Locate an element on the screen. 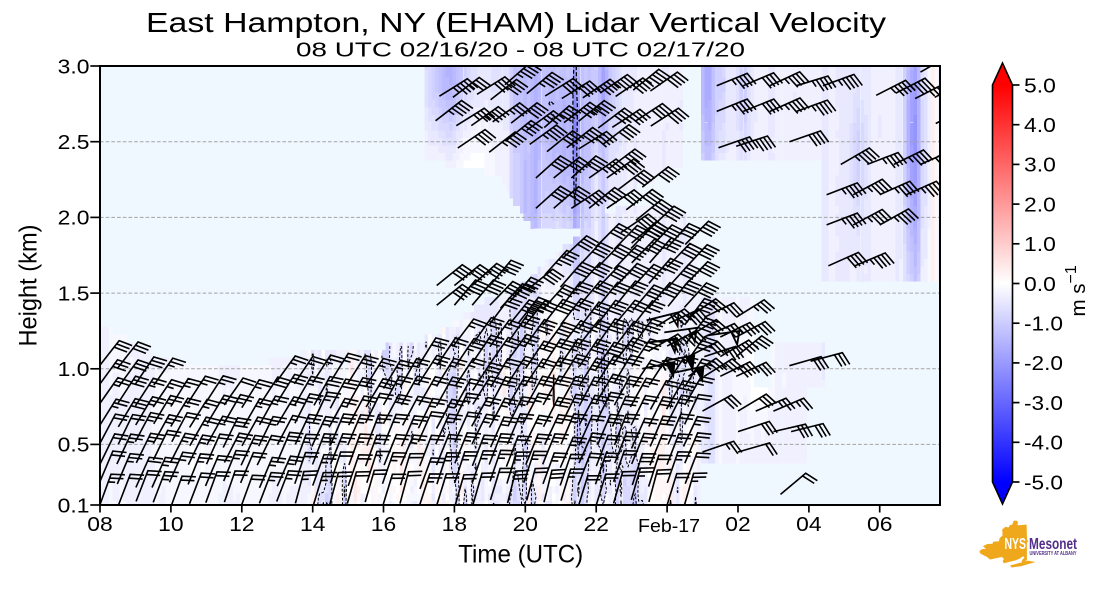 This screenshot has width=1101, height=600. svg-text: Time (UTC) is located at coordinates (520, 555).